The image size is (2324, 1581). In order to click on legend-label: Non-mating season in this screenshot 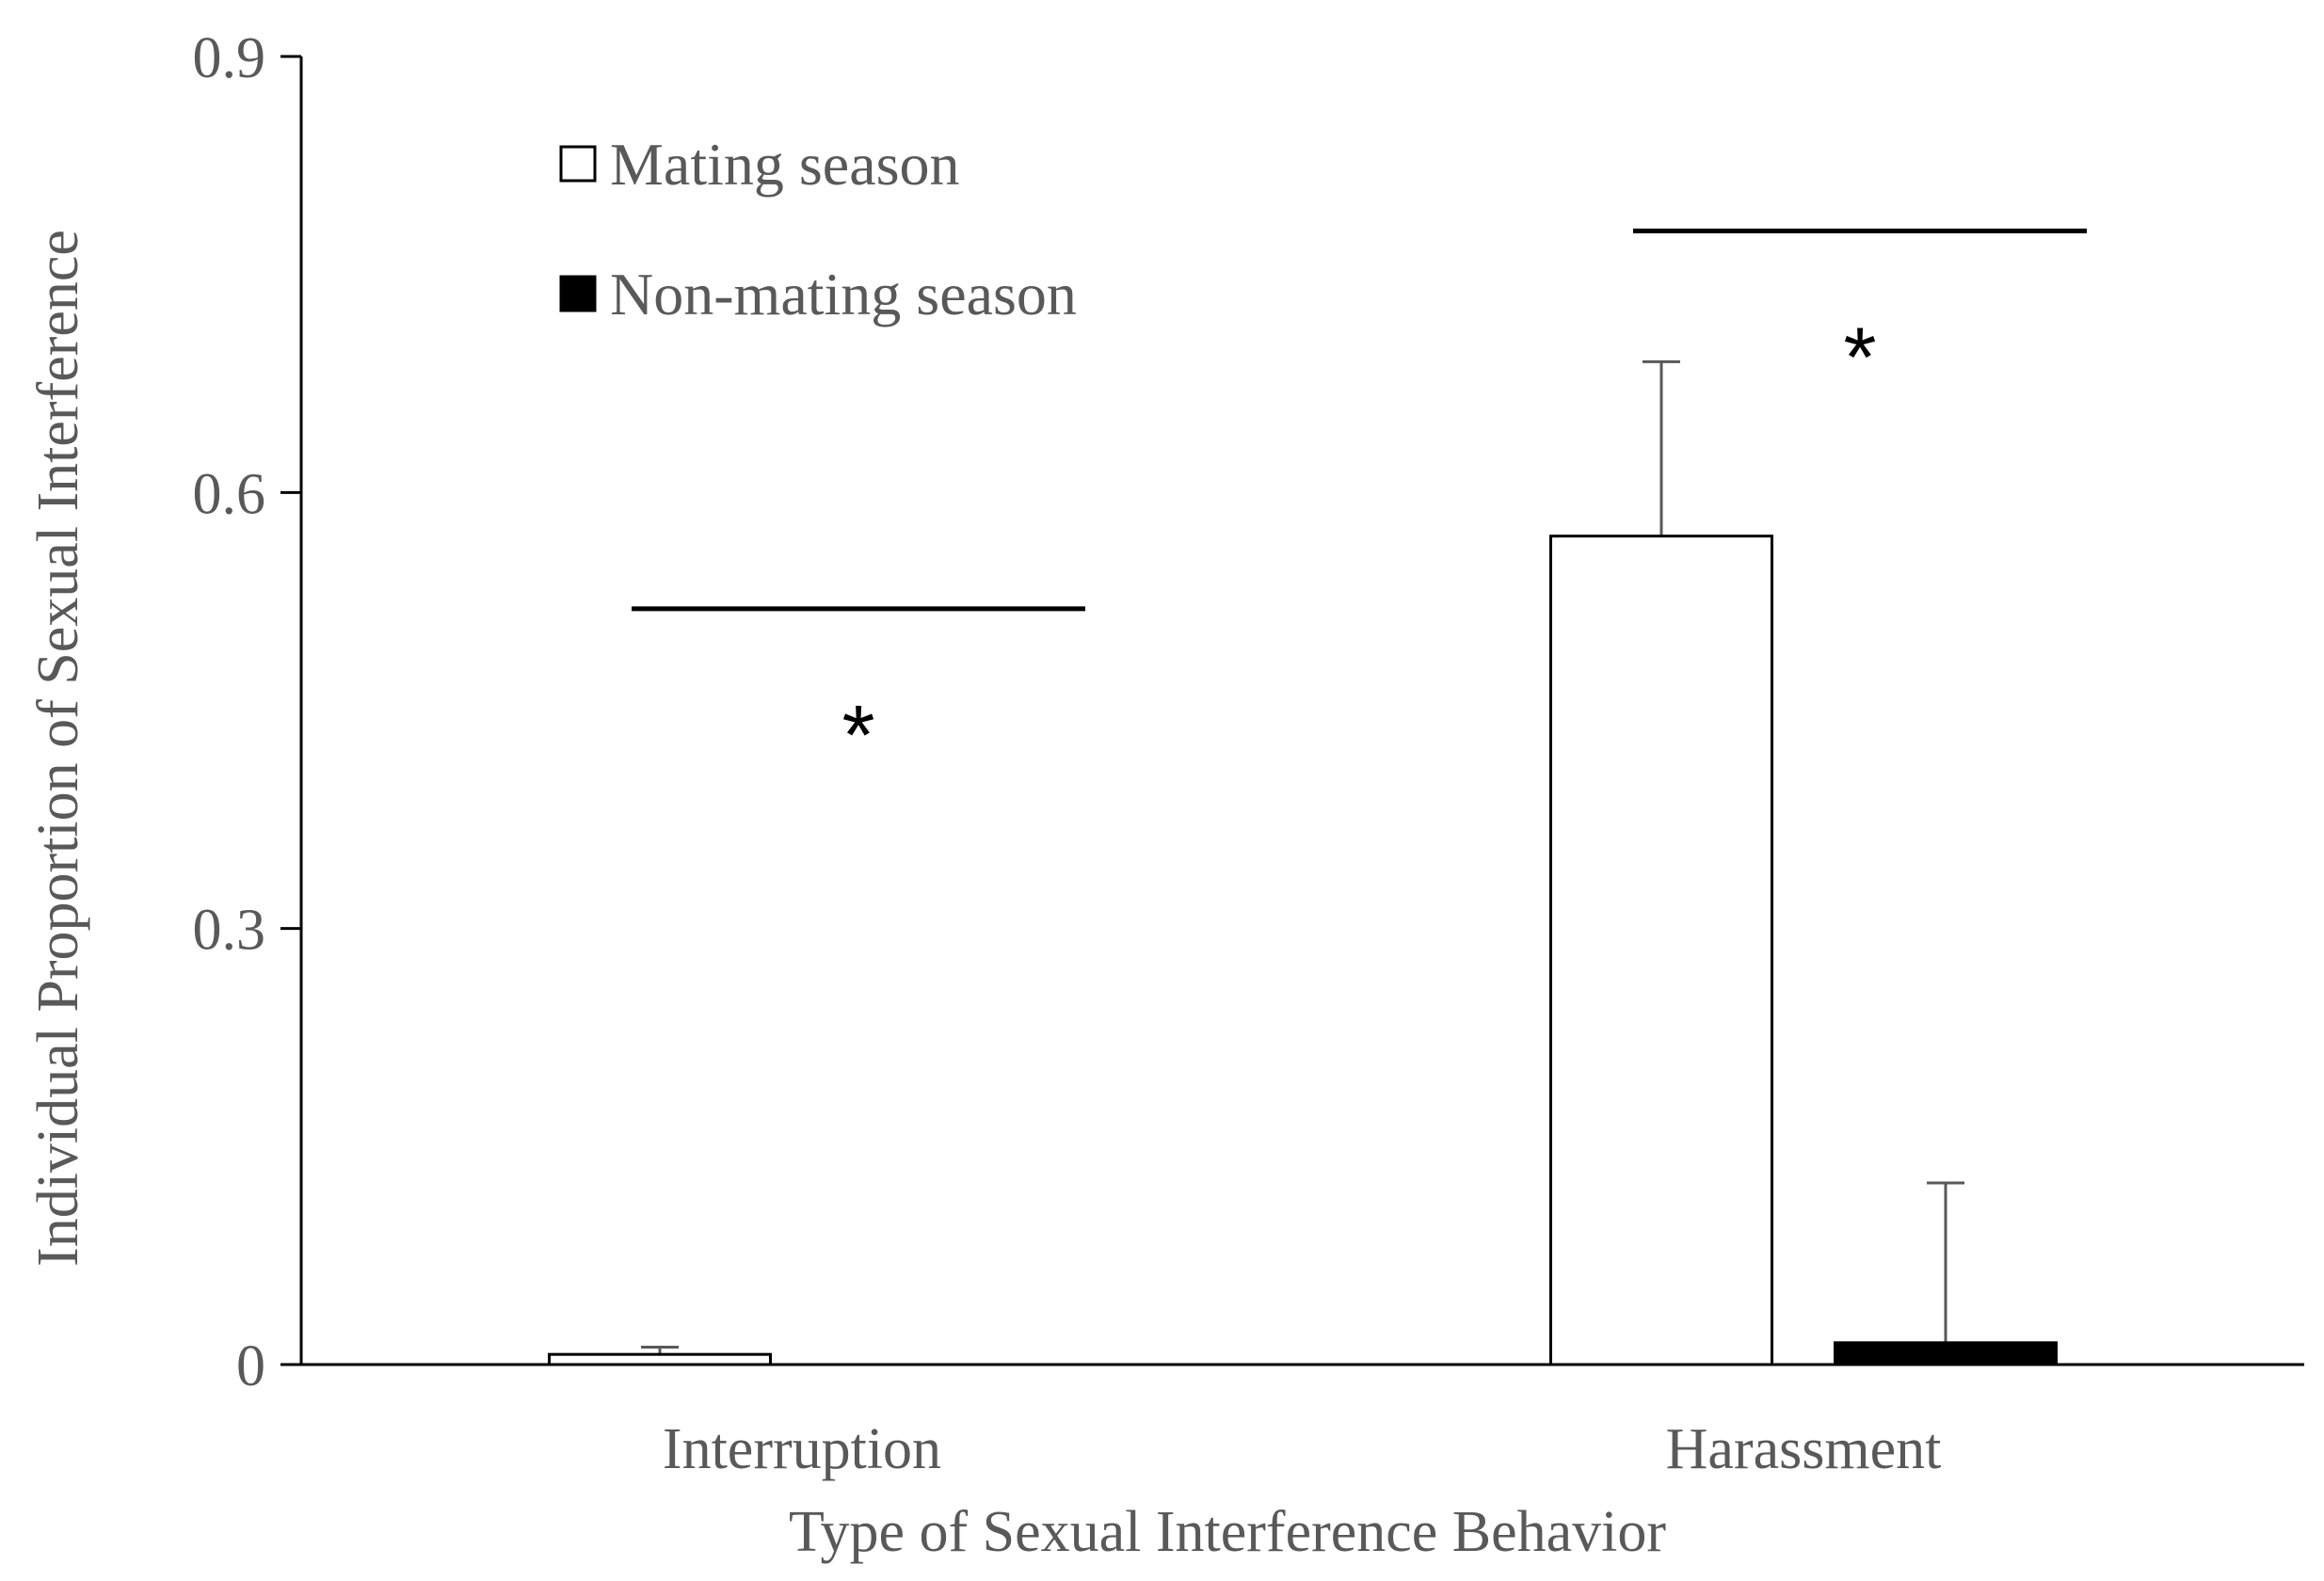, I will do `click(844, 294)`.